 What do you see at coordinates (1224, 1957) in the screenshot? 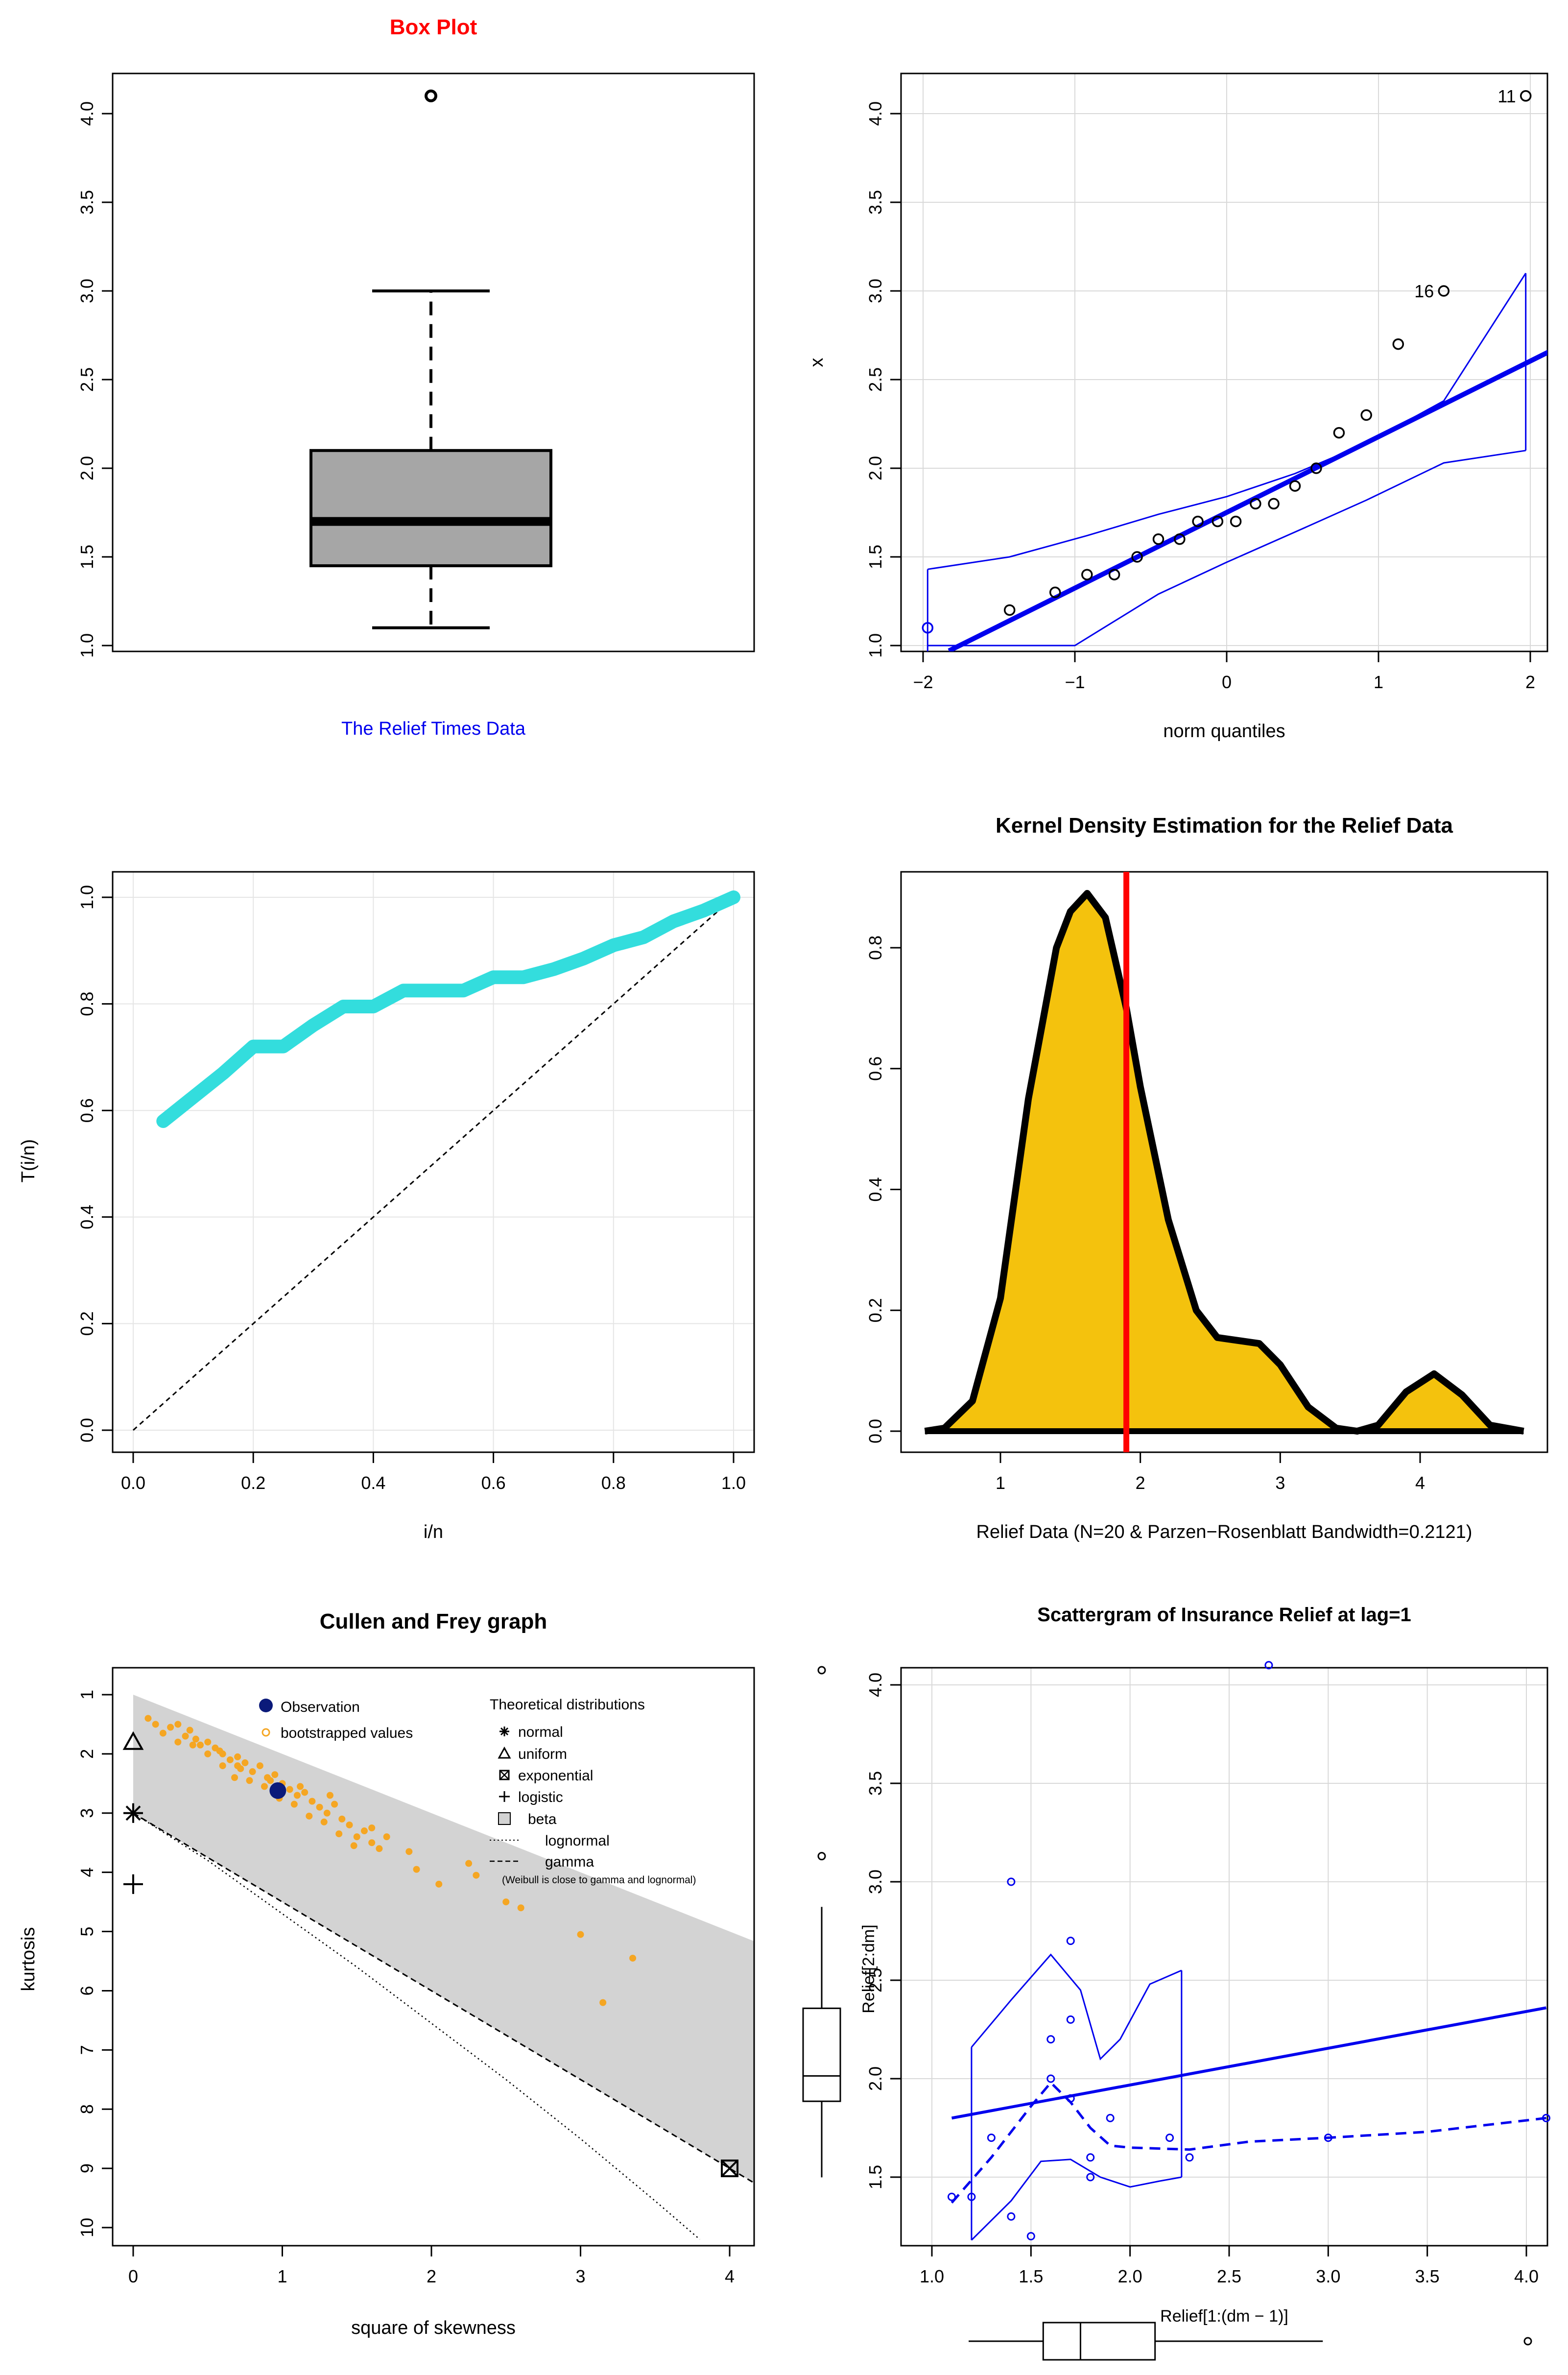
I see `lag-frame` at bounding box center [1224, 1957].